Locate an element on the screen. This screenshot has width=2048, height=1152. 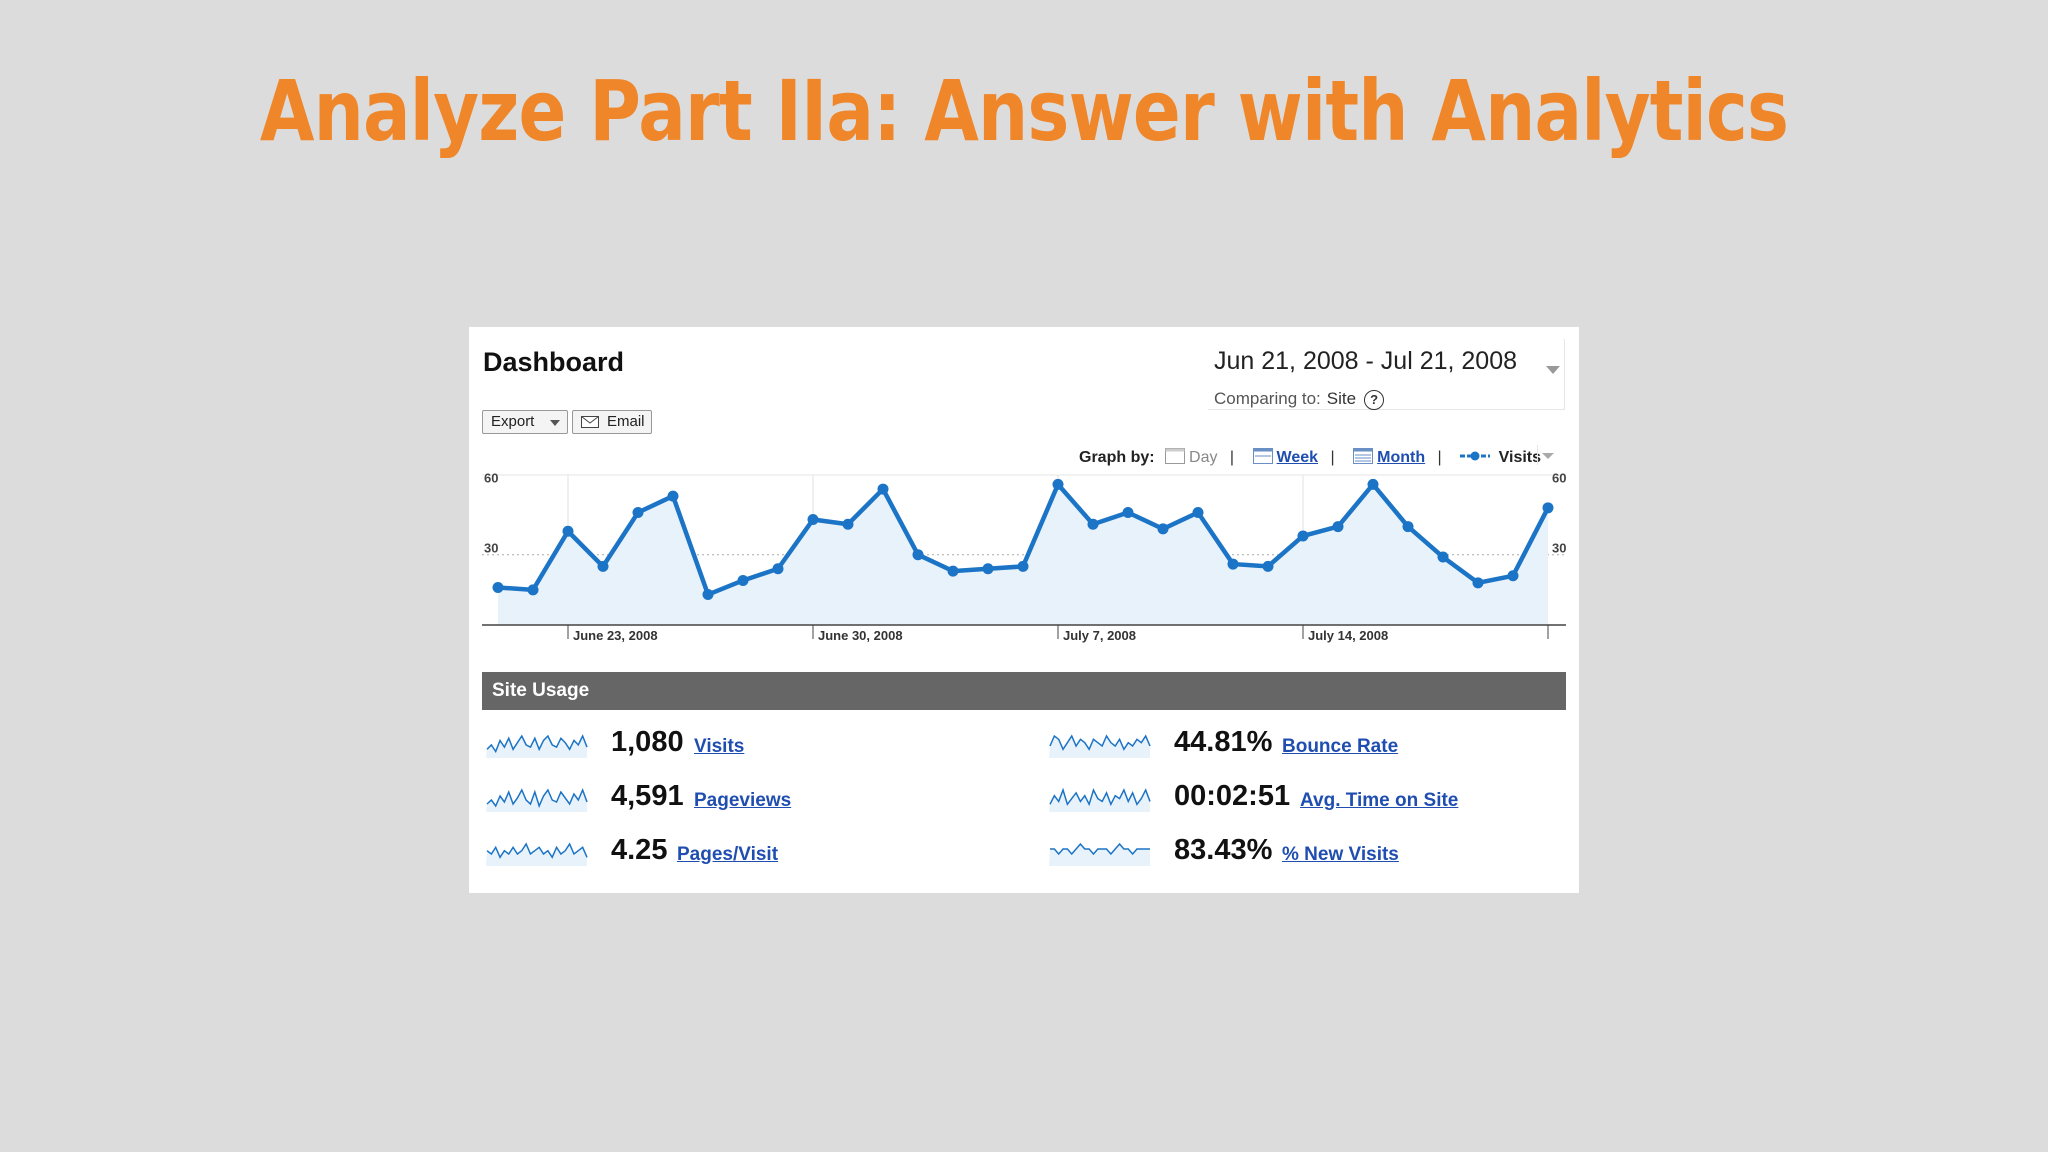
metric-link: Visits is located at coordinates (719, 746).